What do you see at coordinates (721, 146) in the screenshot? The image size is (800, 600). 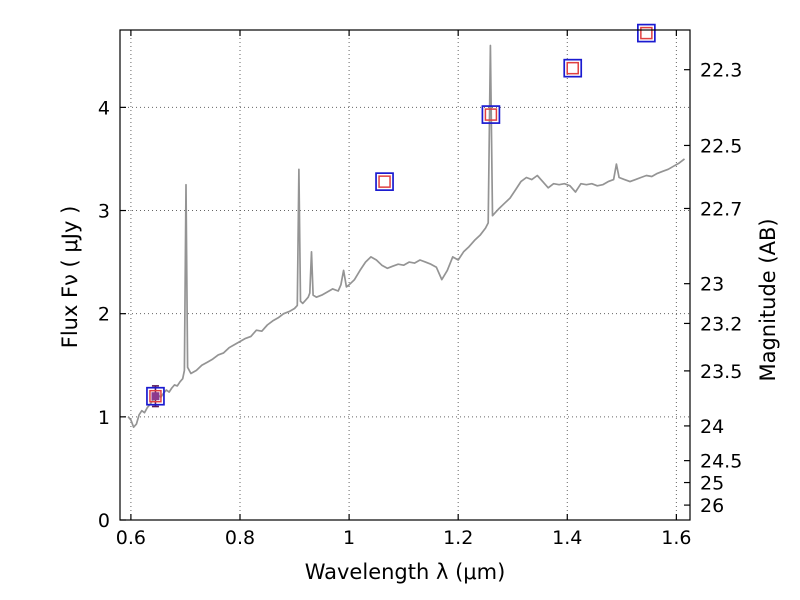 I see `y-tick-label-right: 22.5` at bounding box center [721, 146].